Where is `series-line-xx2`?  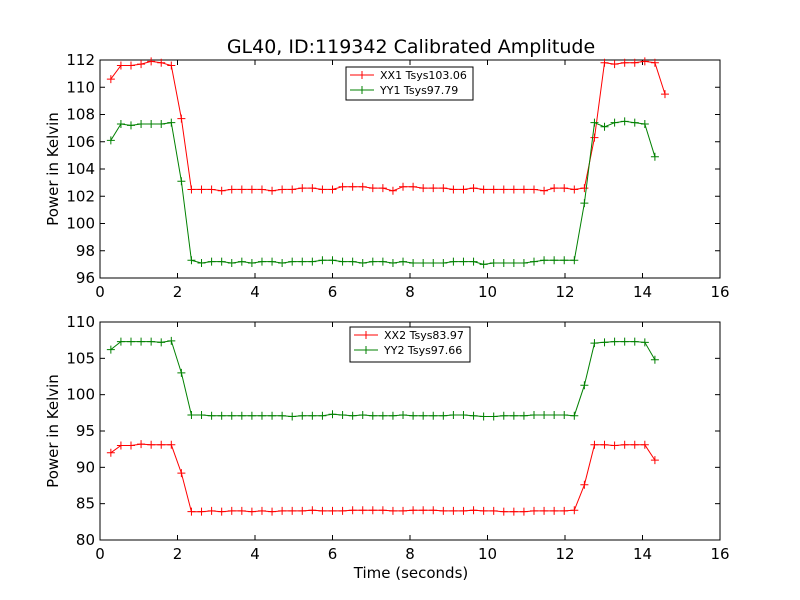
series-line-xx2 is located at coordinates (383, 478).